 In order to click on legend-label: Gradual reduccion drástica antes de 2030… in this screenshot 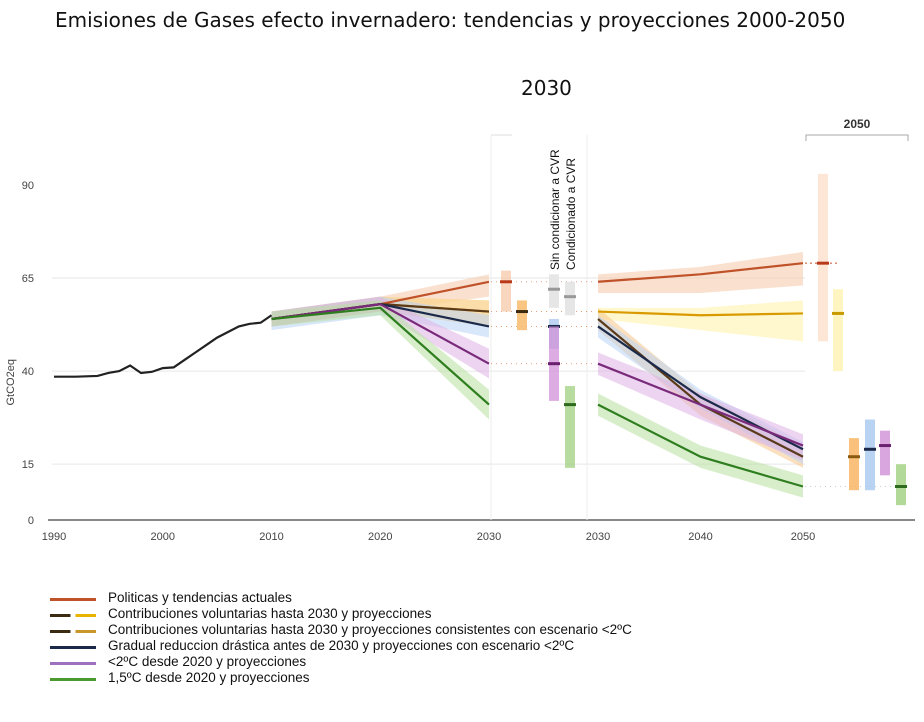, I will do `click(341, 645)`.